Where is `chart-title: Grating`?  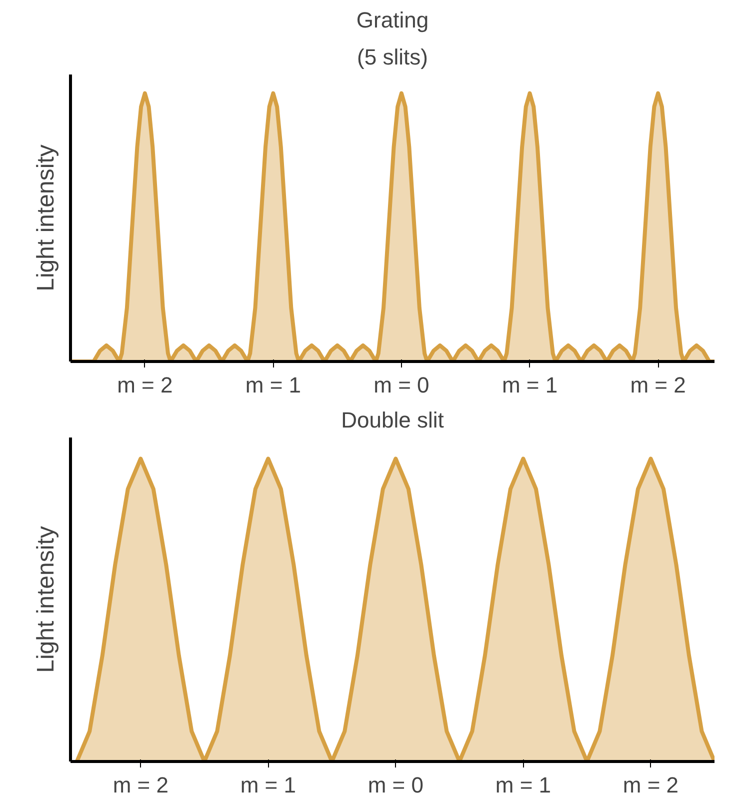 chart-title: Grating is located at coordinates (392, 20).